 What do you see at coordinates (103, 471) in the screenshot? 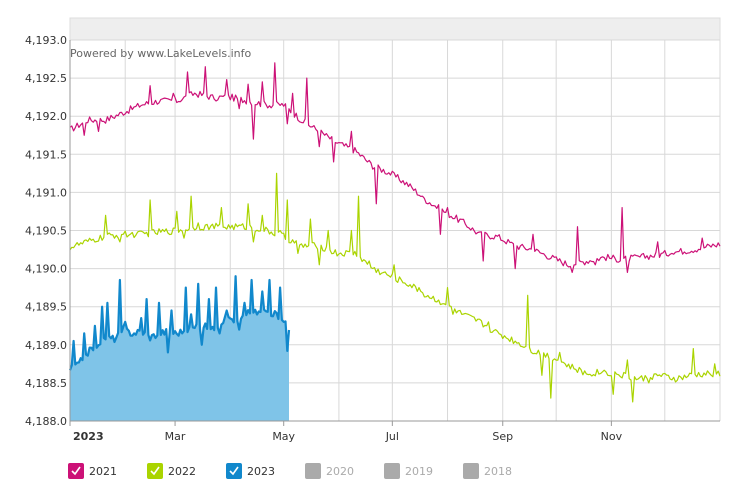
I see `legend-label: 2021` at bounding box center [103, 471].